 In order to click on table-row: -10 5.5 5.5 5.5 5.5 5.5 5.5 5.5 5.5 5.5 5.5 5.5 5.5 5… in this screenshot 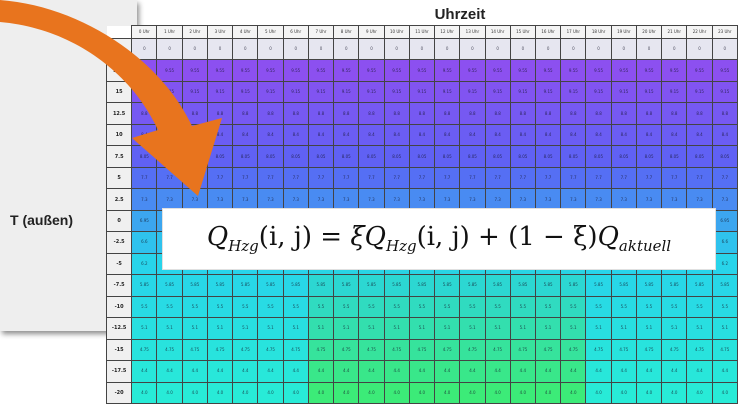, I will do `click(422, 307)`.